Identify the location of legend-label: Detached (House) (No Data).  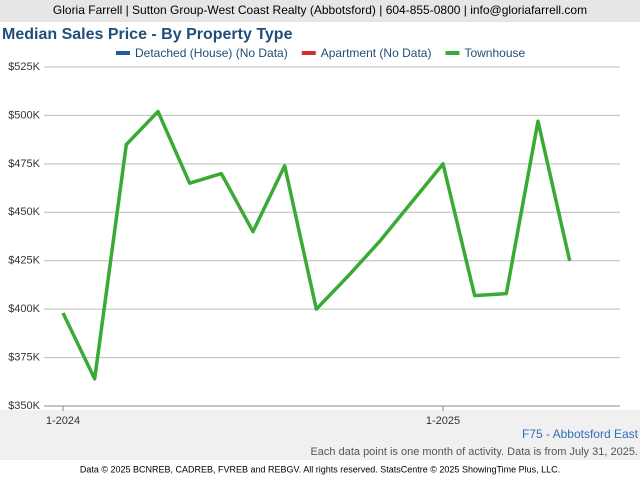
(211, 53).